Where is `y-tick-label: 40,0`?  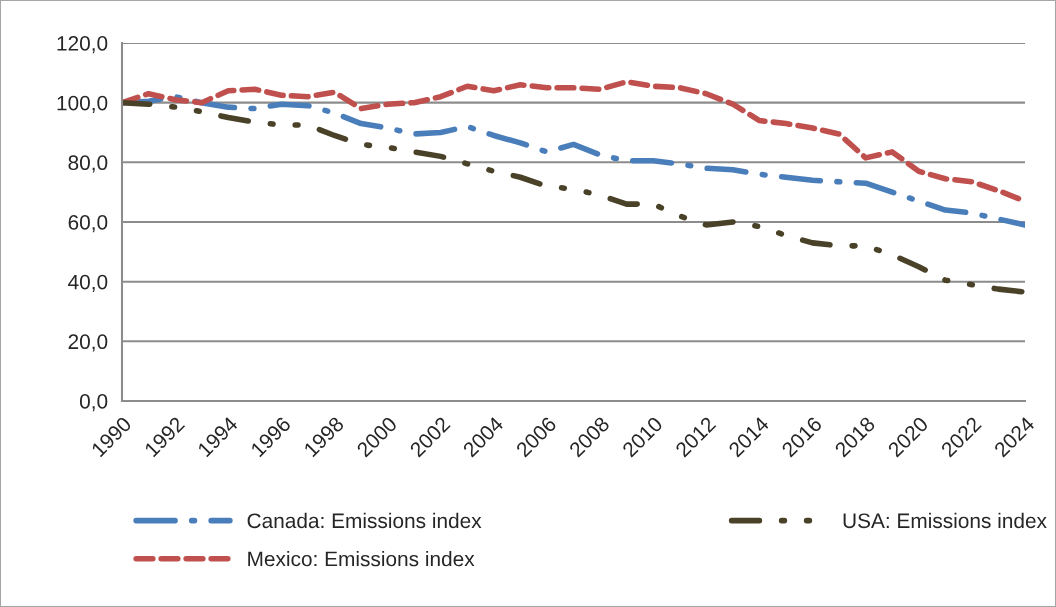
y-tick-label: 40,0 is located at coordinates (88, 283).